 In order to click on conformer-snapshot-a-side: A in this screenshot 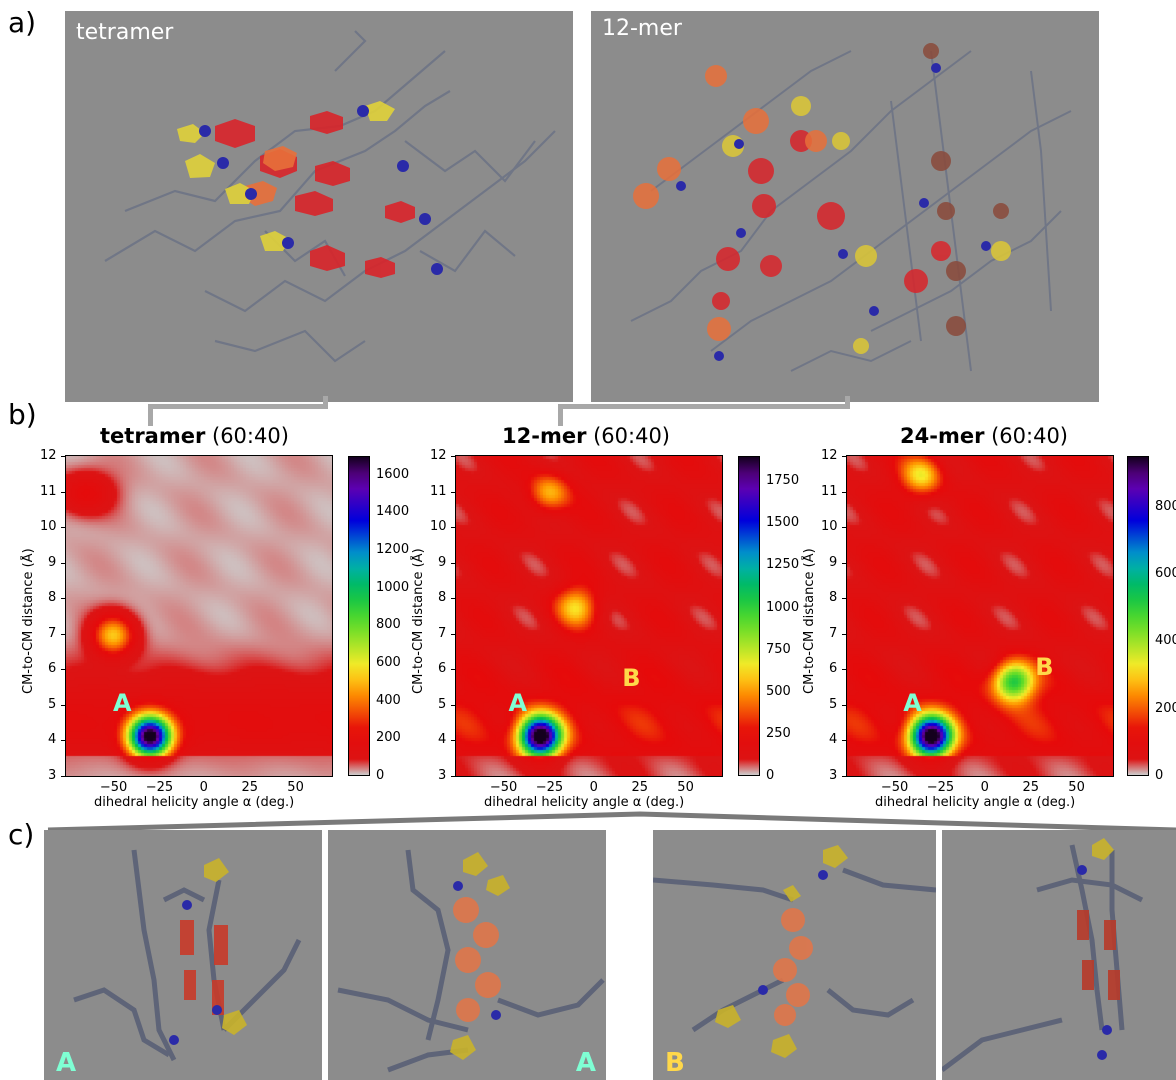, I will do `click(183, 955)`.